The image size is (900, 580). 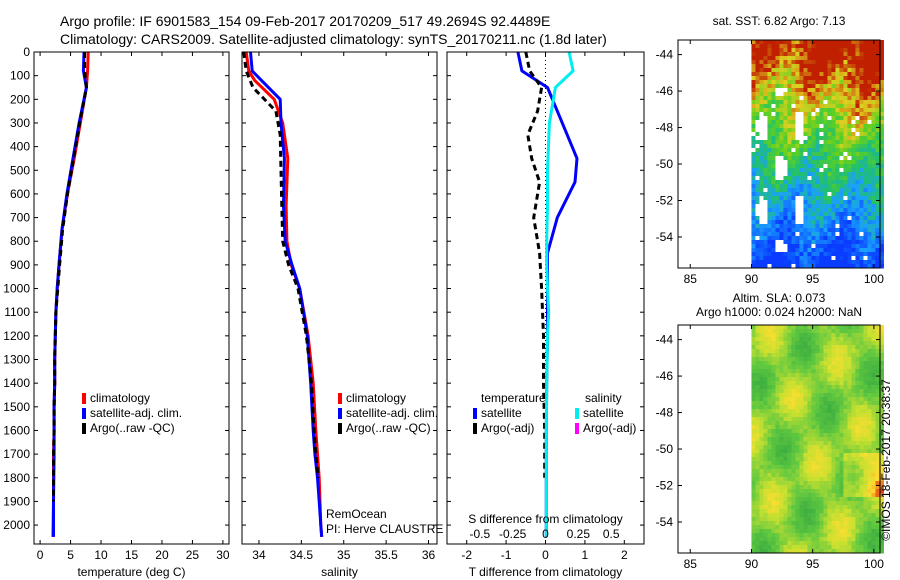 What do you see at coordinates (479, 534) in the screenshot?
I see `x-top-tick-label: -0.5` at bounding box center [479, 534].